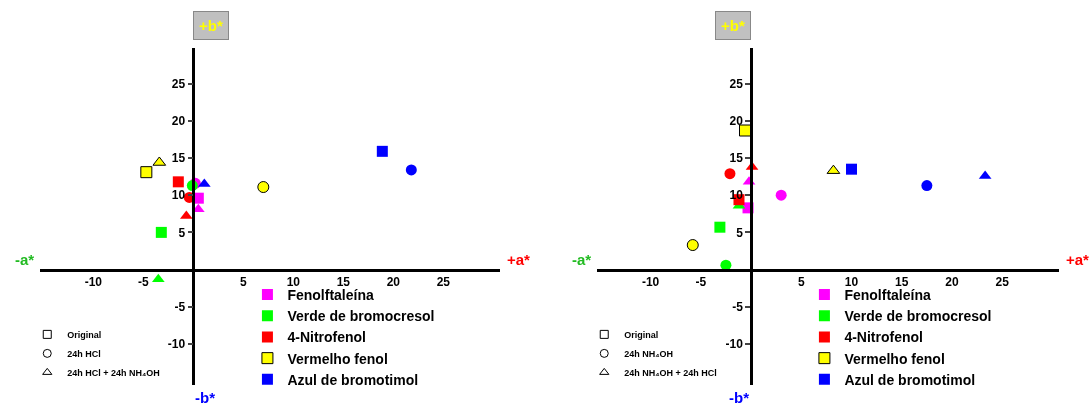 Image resolution: width=1090 pixels, height=403 pixels. What do you see at coordinates (84, 353) in the screenshot?
I see `legend-label: 24h HCl` at bounding box center [84, 353].